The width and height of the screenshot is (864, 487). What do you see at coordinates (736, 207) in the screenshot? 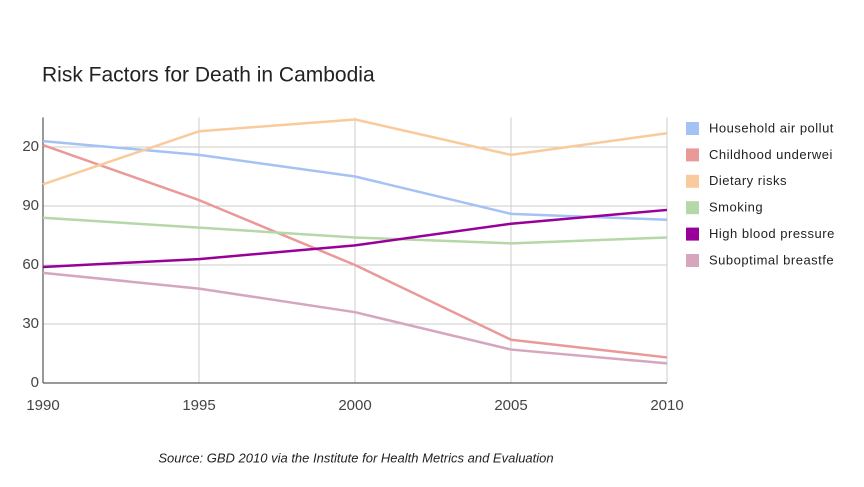
I see `legend-label: Smoking` at bounding box center [736, 207].